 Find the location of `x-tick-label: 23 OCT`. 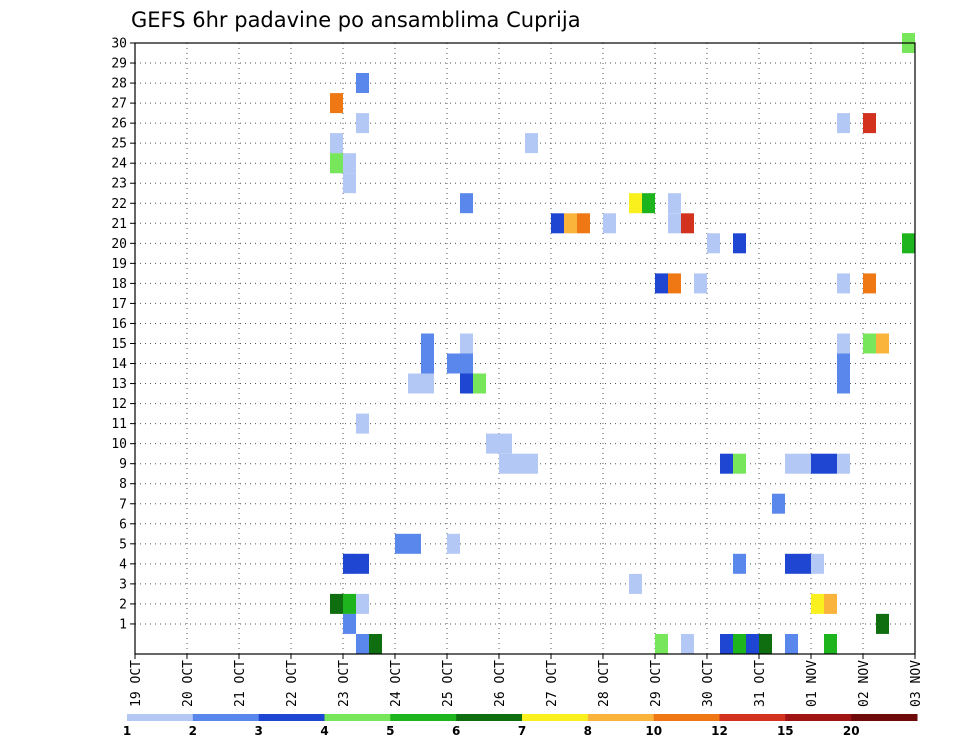

x-tick-label: 23 OCT is located at coordinates (344, 683).